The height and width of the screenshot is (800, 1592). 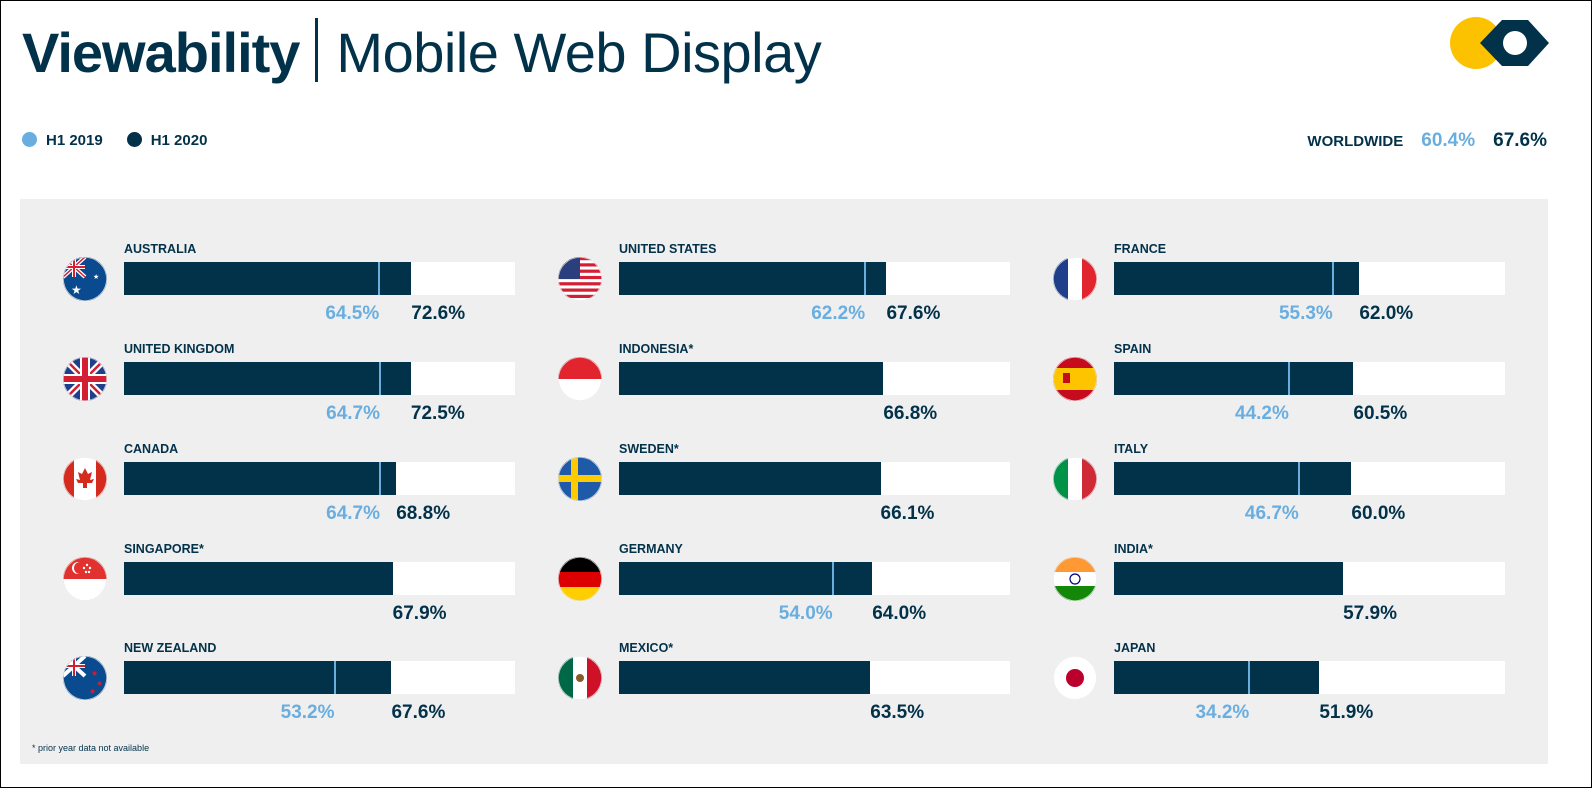 I want to click on title-subtitle: Mobile Web Display, so click(x=579, y=52).